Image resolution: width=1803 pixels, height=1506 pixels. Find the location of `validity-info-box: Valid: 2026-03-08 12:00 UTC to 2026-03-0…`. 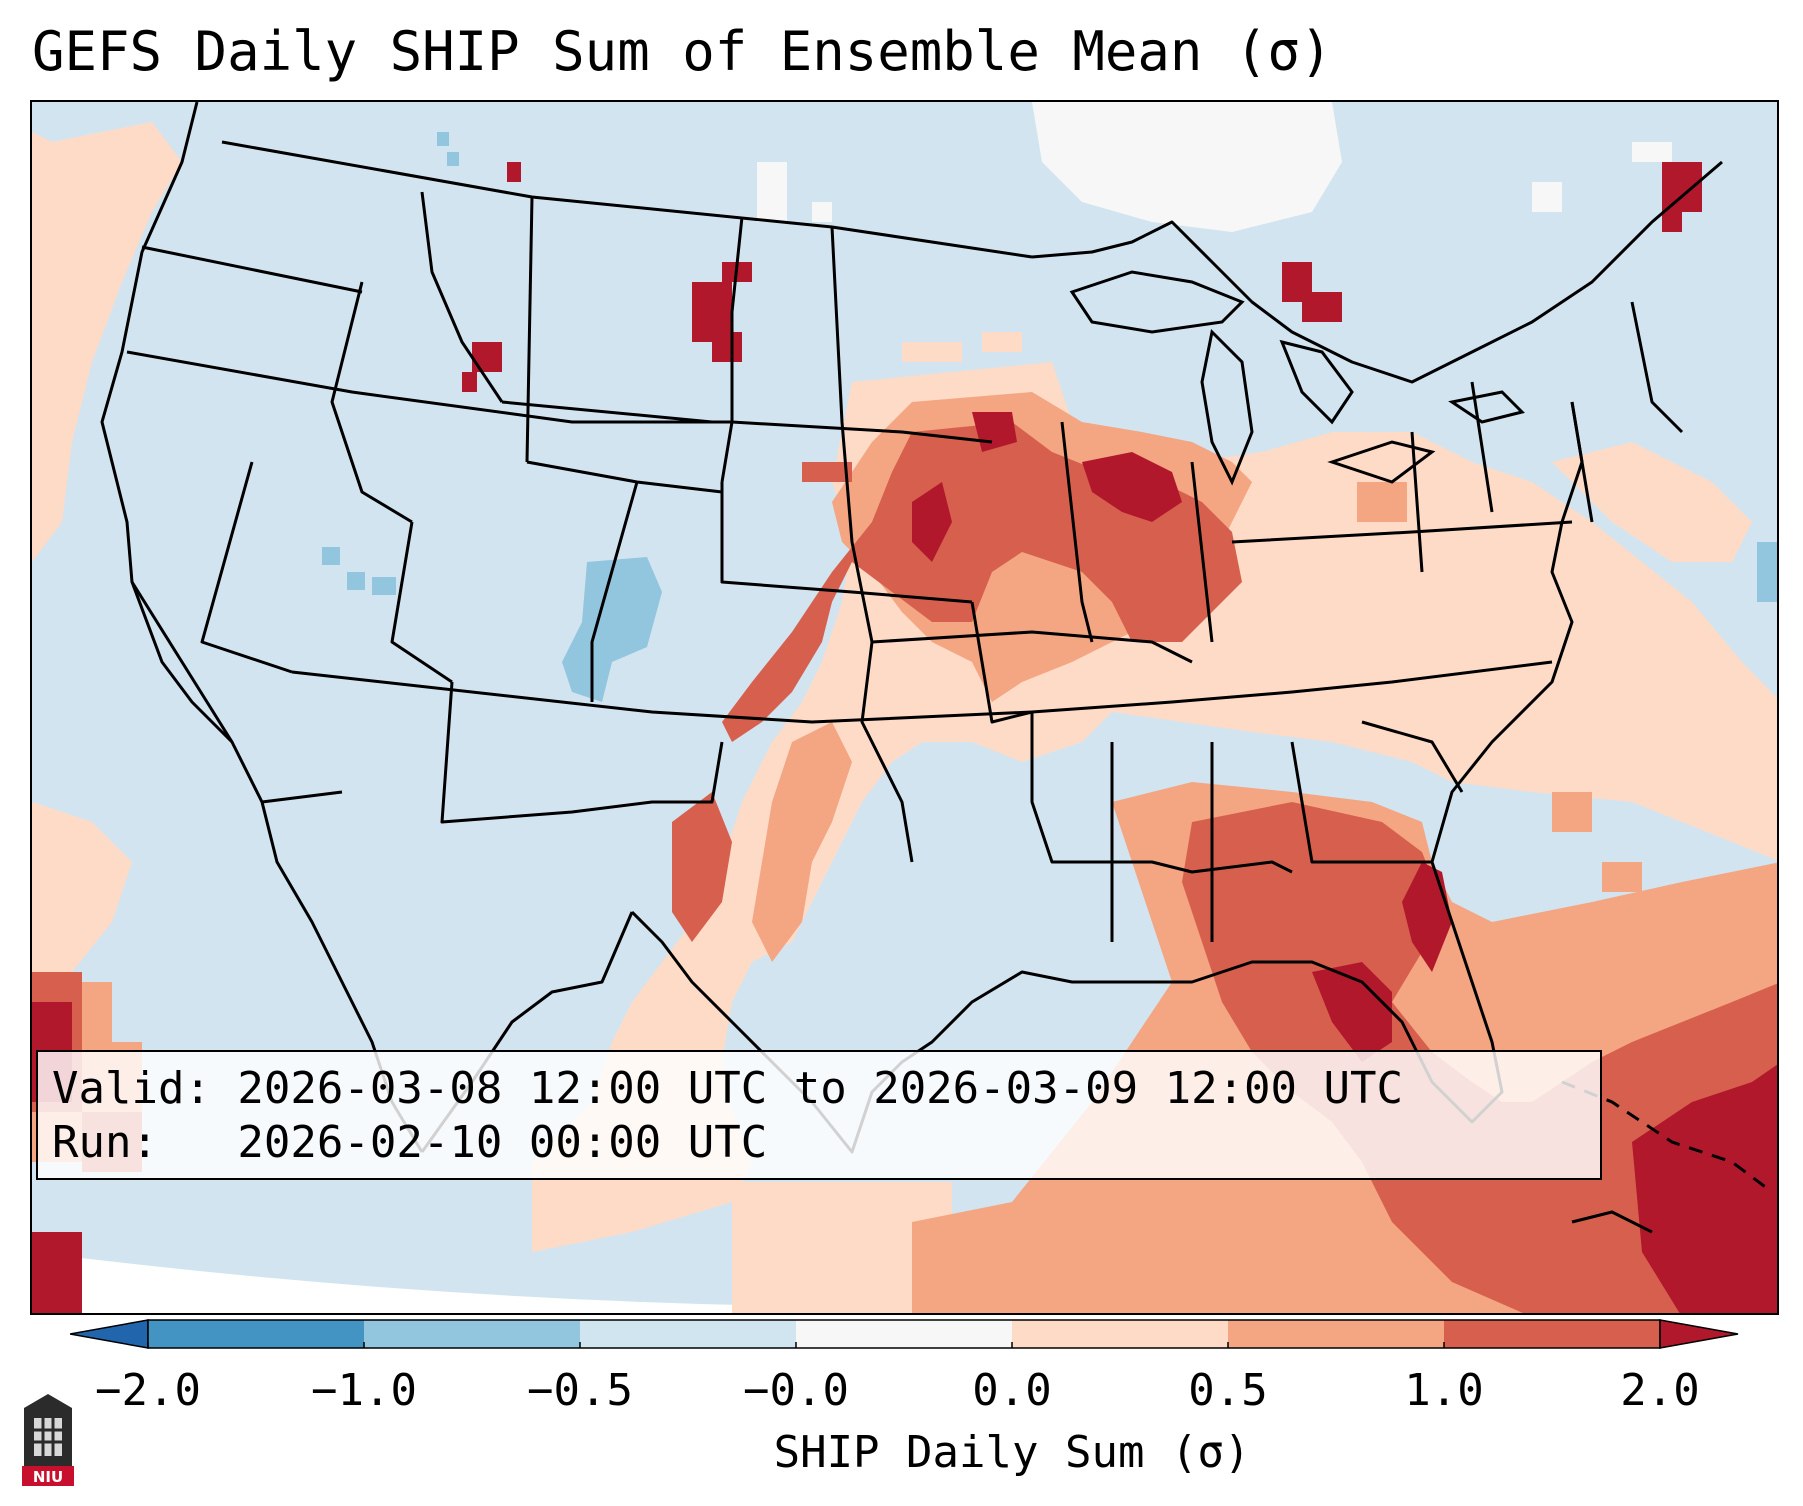

validity-info-box: Valid: 2026-03-08 12:00 UTC to 2026-03-0… is located at coordinates (819, 1115).